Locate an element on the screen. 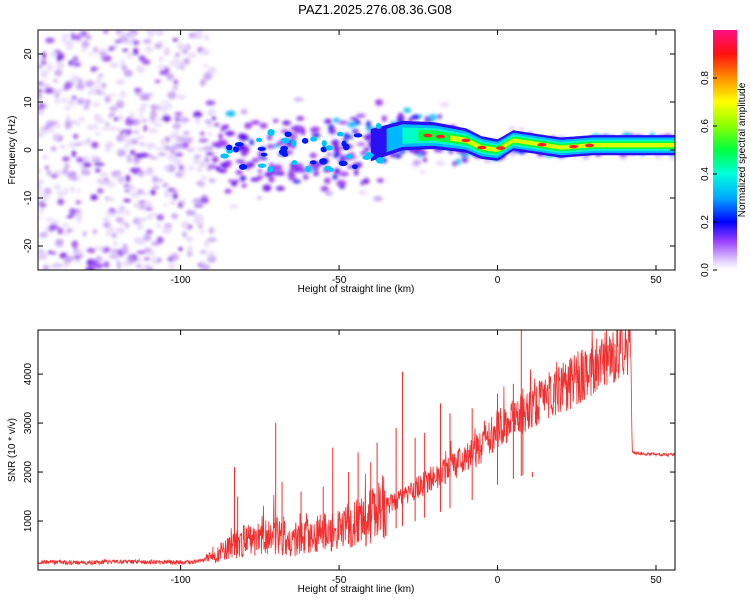 The height and width of the screenshot is (600, 750). spectrogram-ytick-label: -20 is located at coordinates (28, 245).